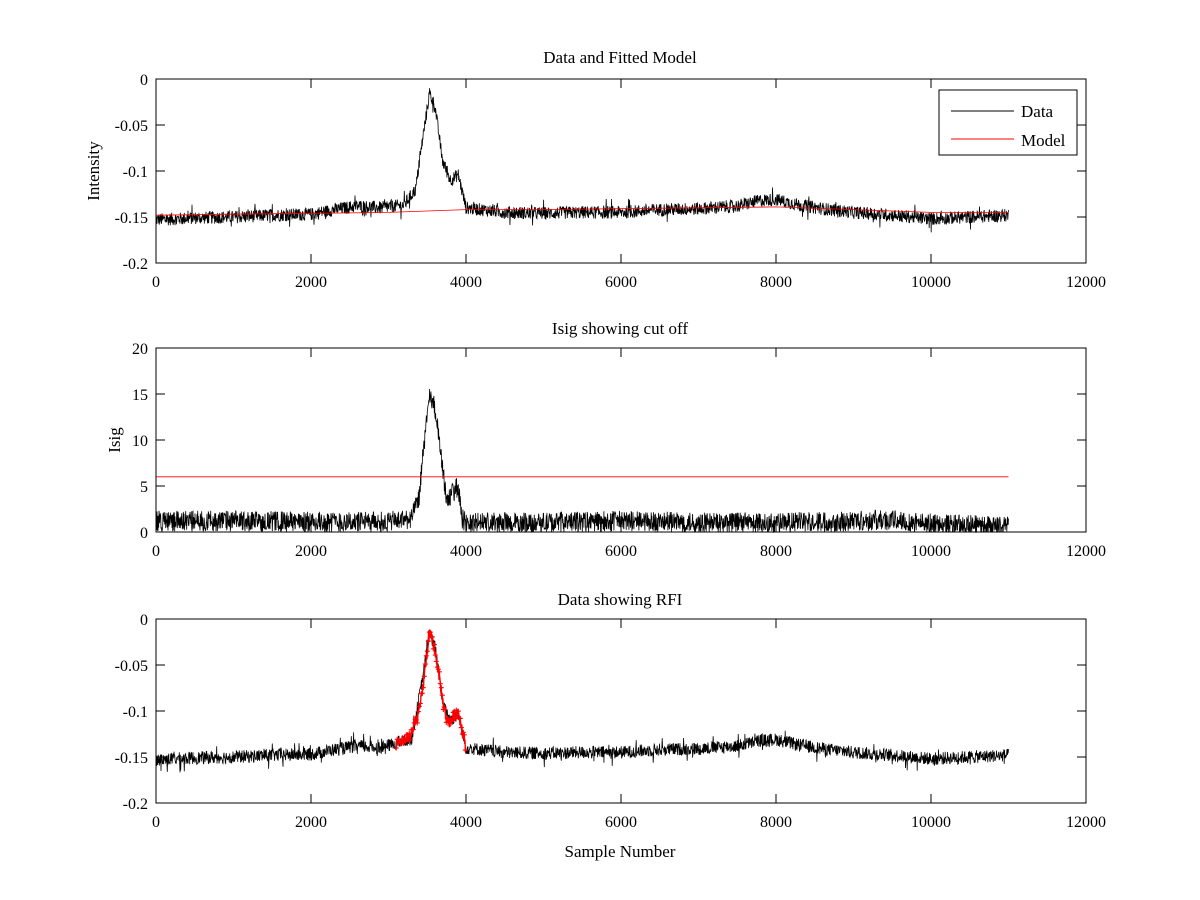 Image resolution: width=1200 pixels, height=900 pixels. Describe the element at coordinates (620, 851) in the screenshot. I see `panel-3-xlabel: Sample Number` at that location.